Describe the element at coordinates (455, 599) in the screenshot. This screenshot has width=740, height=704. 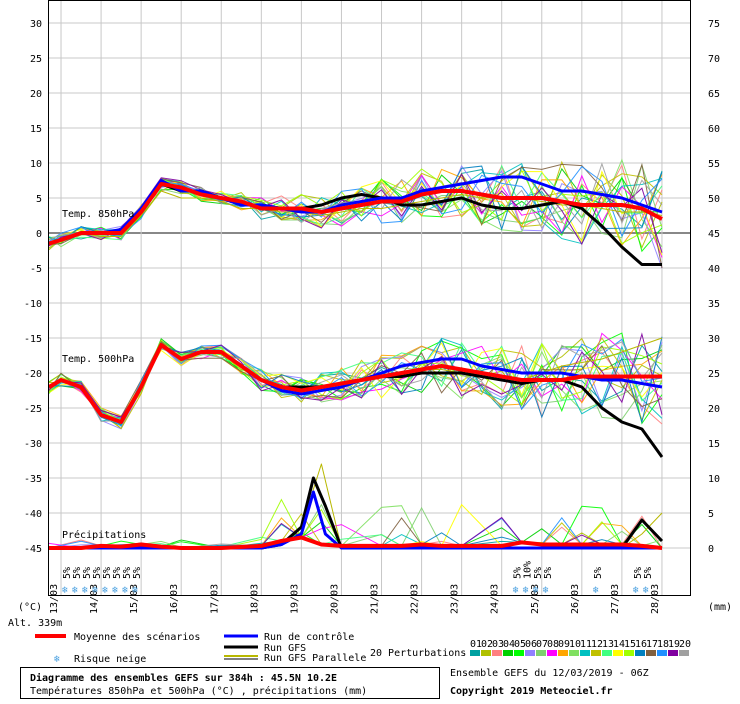
I see `date-tick-label: 23/03` at that location.